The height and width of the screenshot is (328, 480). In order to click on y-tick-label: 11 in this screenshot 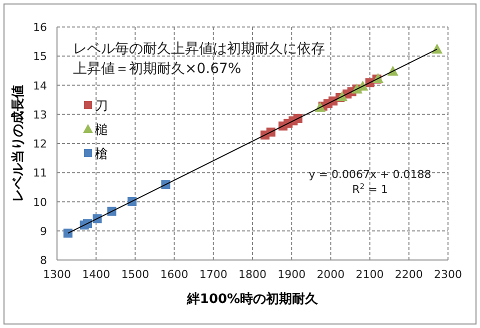, I will do `click(40, 173)`.